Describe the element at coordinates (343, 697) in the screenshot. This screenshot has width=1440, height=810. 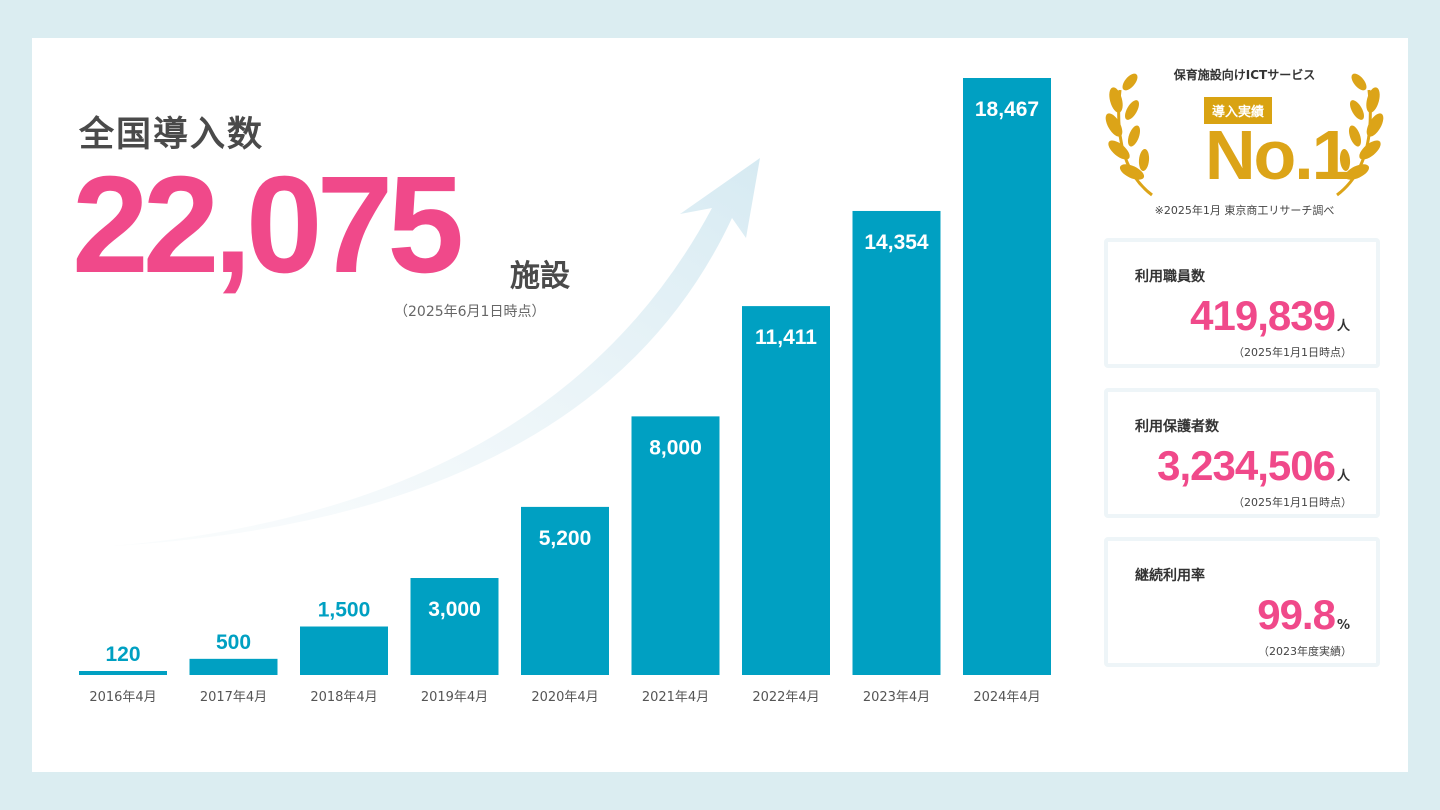
I see `x-tick-label: 2018年4月` at that location.